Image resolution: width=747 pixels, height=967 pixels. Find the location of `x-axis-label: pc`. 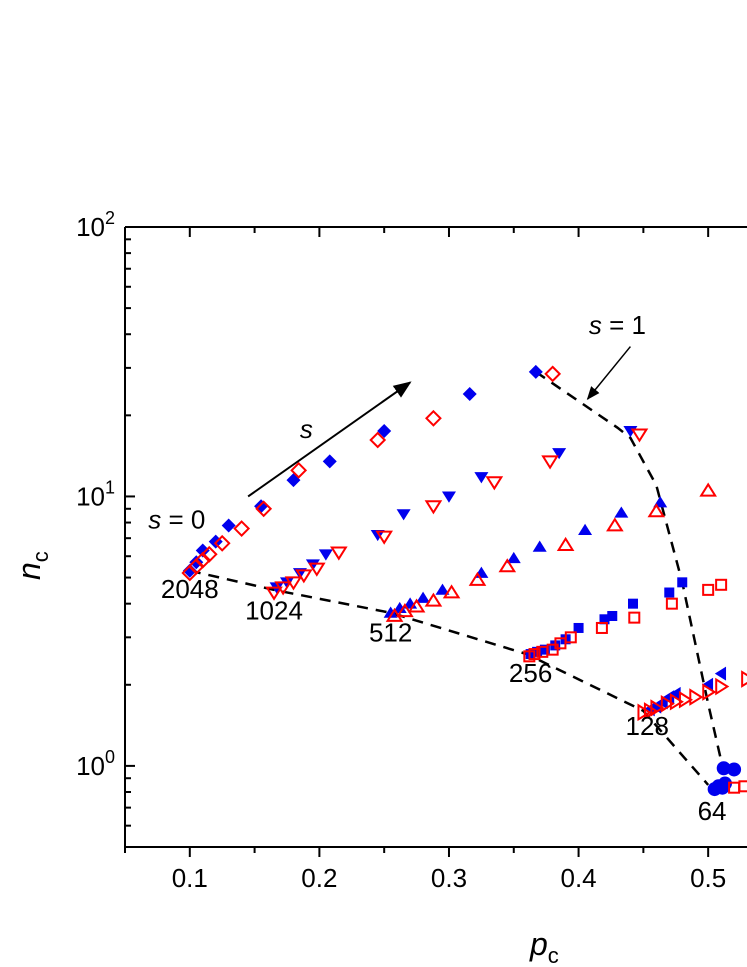

x-axis-label: pc is located at coordinates (544, 946).